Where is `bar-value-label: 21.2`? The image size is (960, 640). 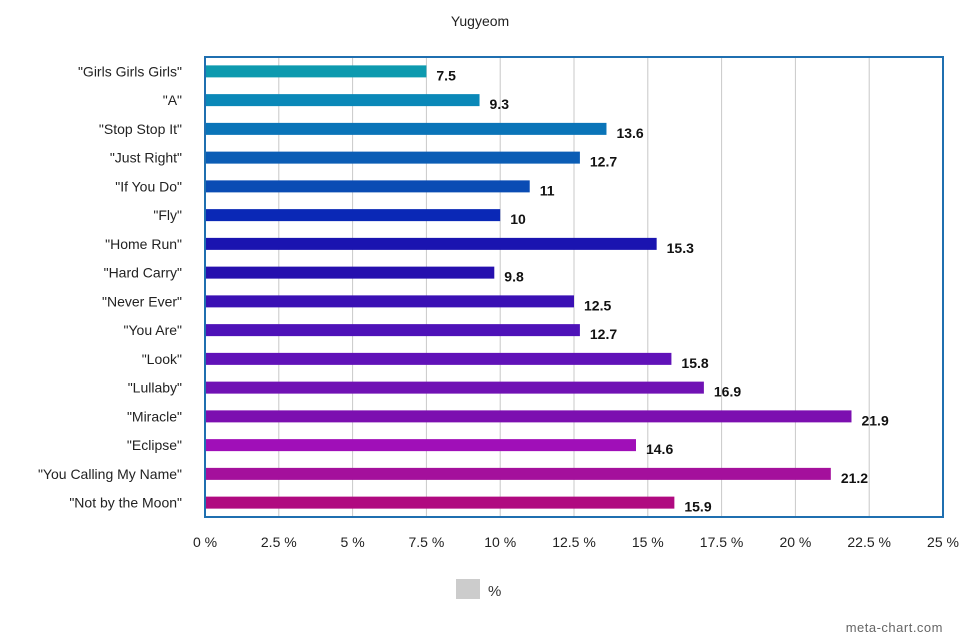 bar-value-label: 21.2 is located at coordinates (854, 478).